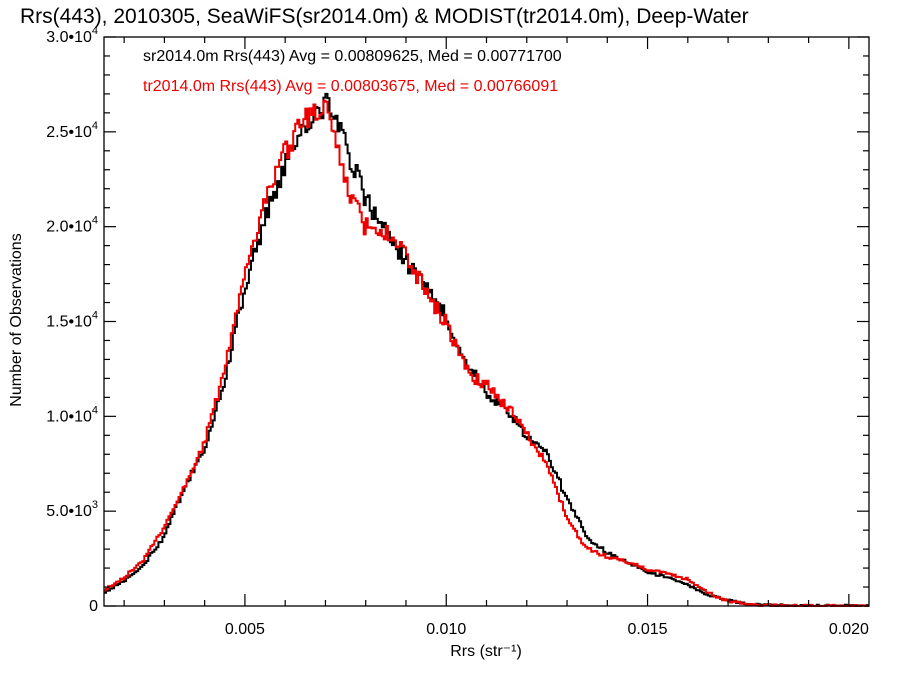  I want to click on y-tick-label: 0, so click(93, 606).